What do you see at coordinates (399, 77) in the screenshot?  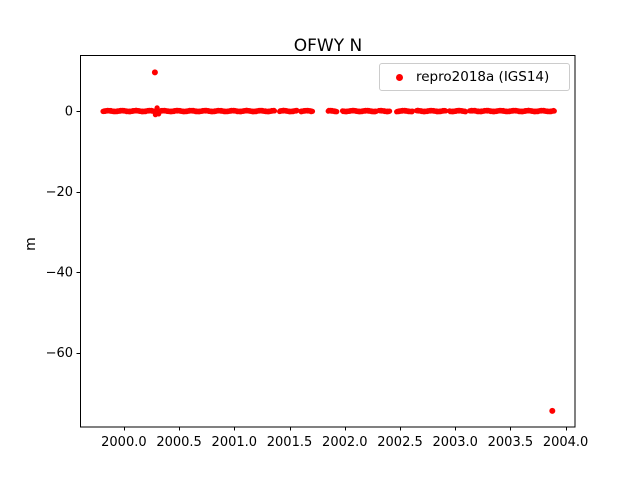 I see `legend-marker-icon` at bounding box center [399, 77].